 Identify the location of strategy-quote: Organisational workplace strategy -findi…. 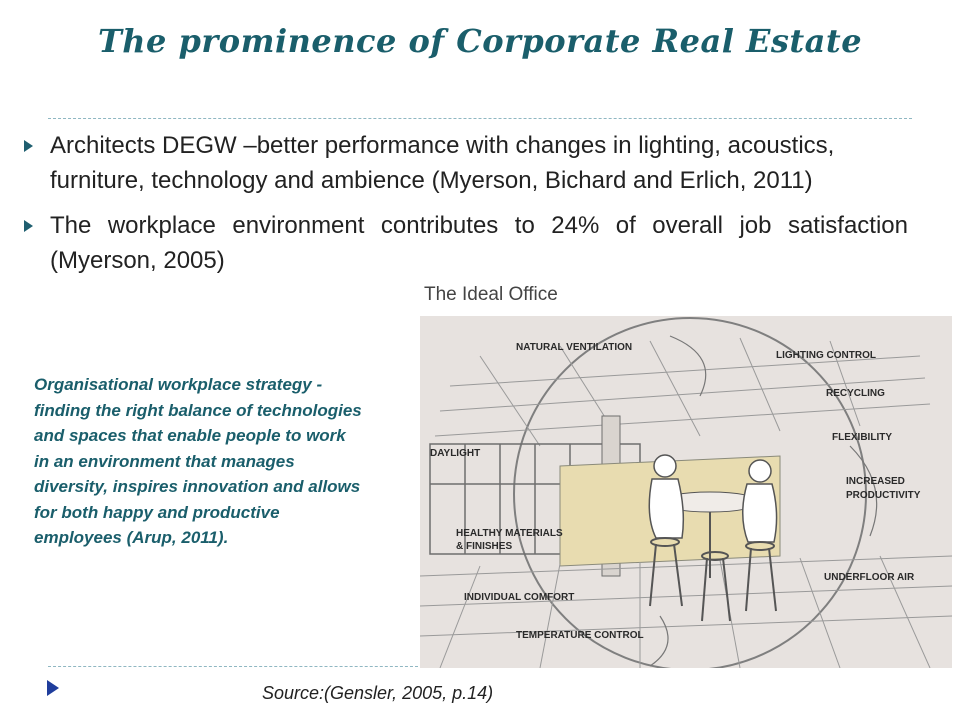
(198, 461).